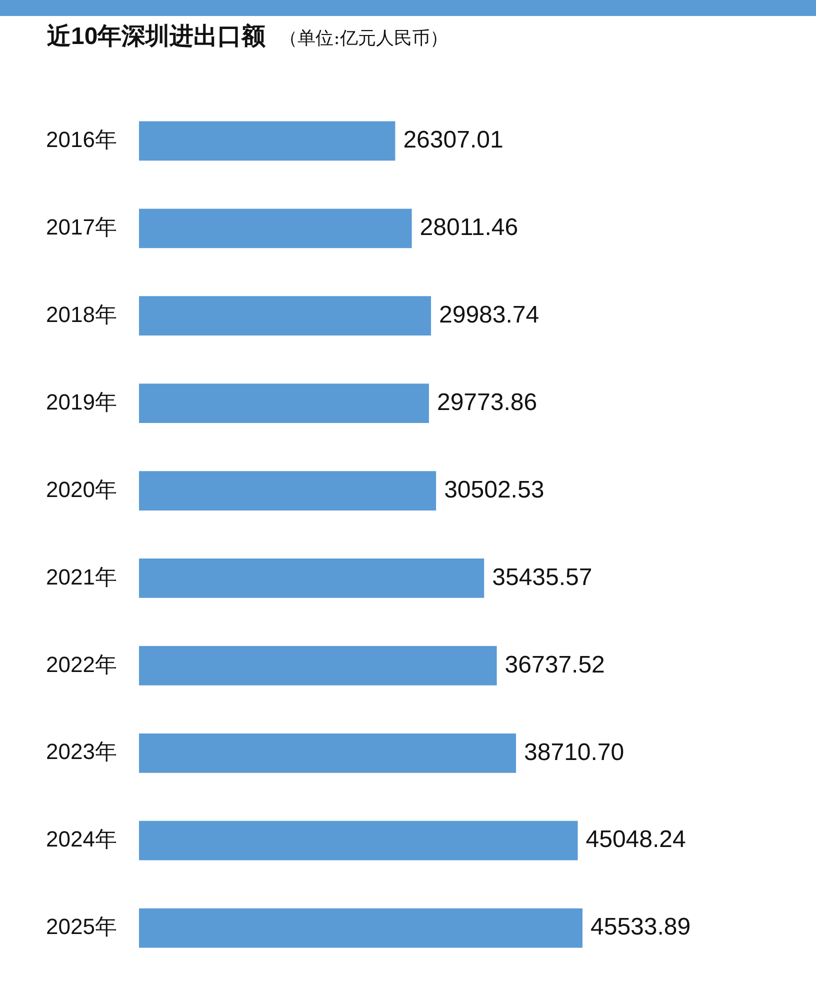 The width and height of the screenshot is (816, 999). Describe the element at coordinates (81, 751) in the screenshot. I see `y-tick-label: 2023年` at that location.